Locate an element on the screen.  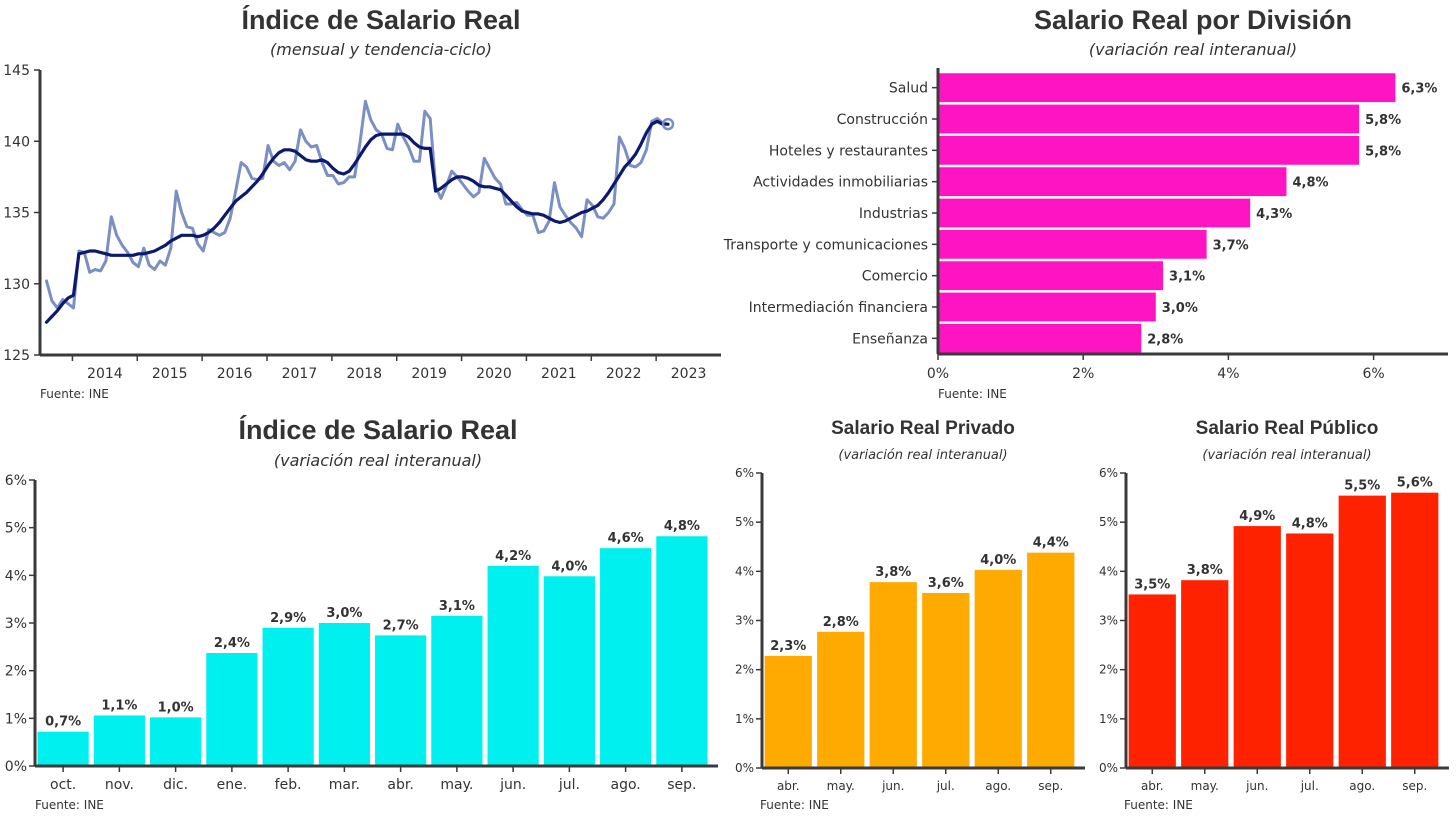
private-chart-subtitle: (variación real interanual) is located at coordinates (922, 455).